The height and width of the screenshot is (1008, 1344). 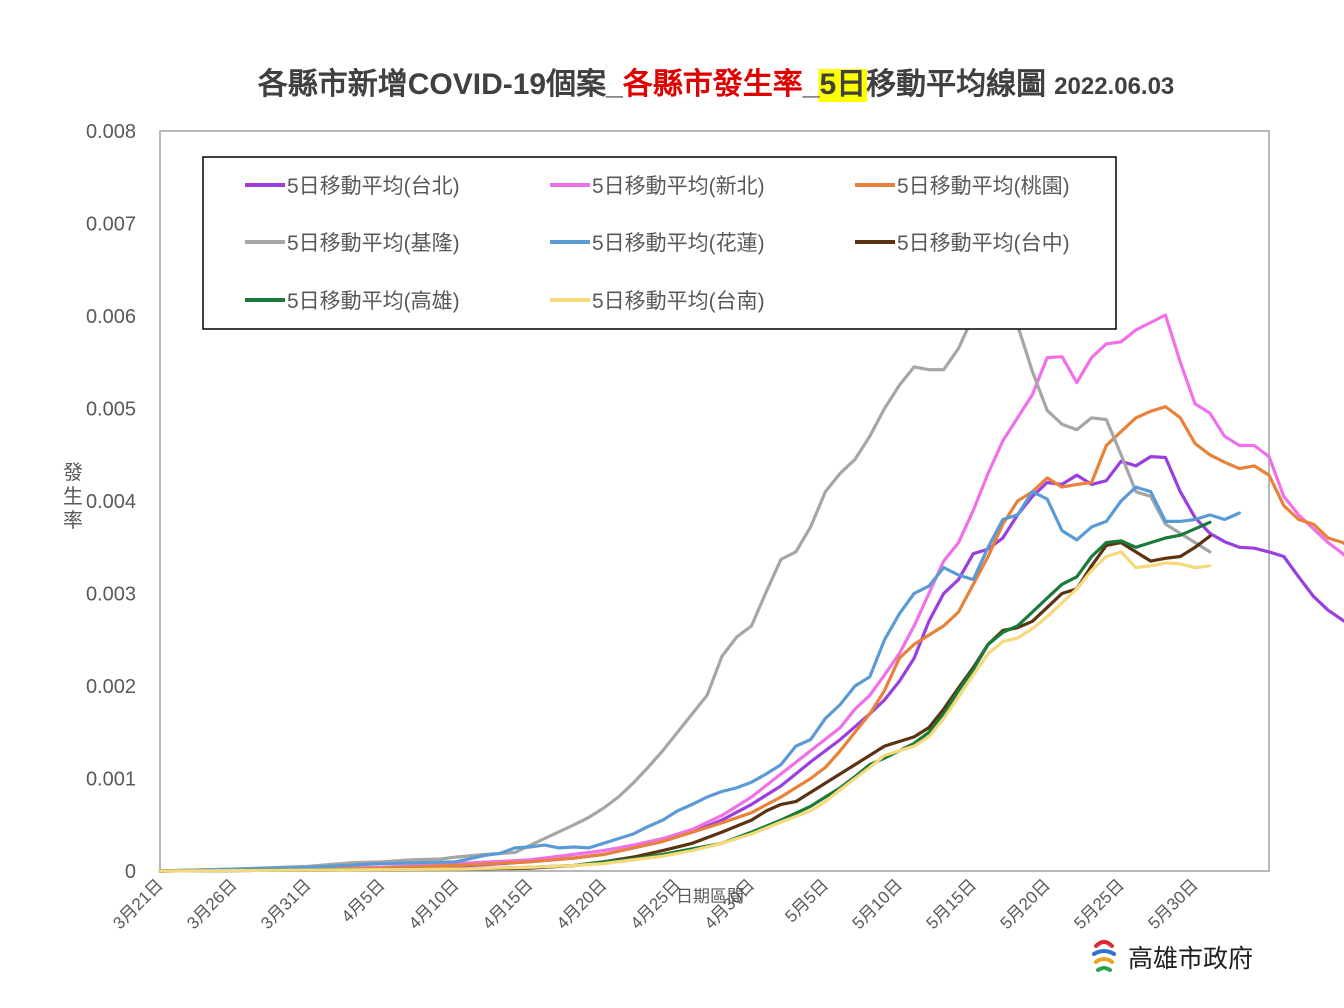 What do you see at coordinates (878, 904) in the screenshot?
I see `x-tick-label: 5月10日` at bounding box center [878, 904].